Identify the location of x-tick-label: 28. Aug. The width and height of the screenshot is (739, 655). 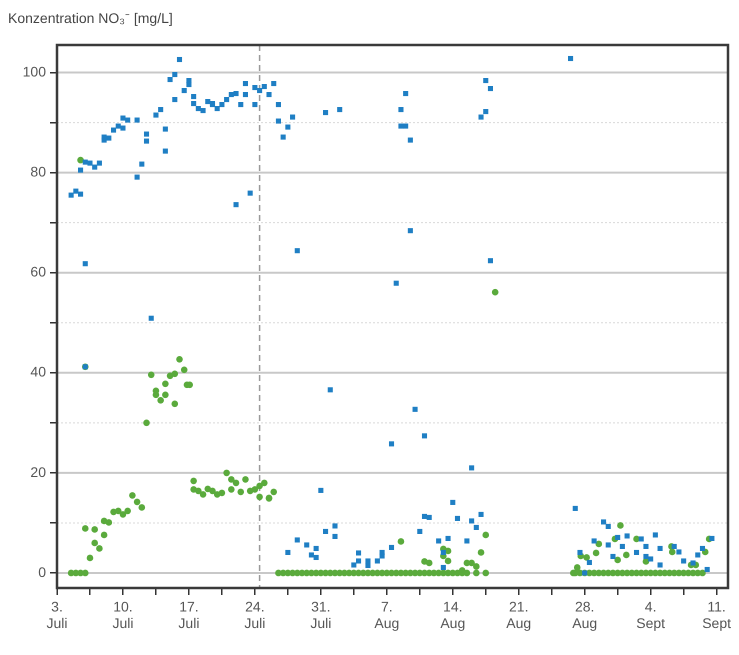
(585, 615).